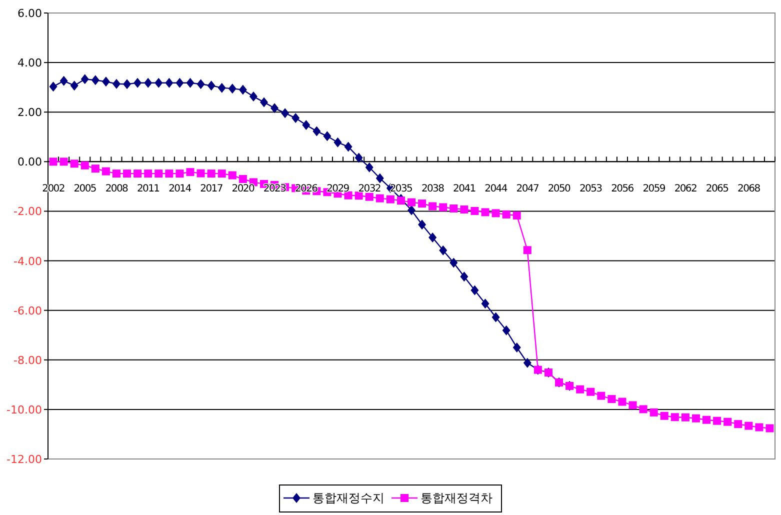 The width and height of the screenshot is (781, 515). I want to click on y-tick-label: 0.00, so click(30, 162).